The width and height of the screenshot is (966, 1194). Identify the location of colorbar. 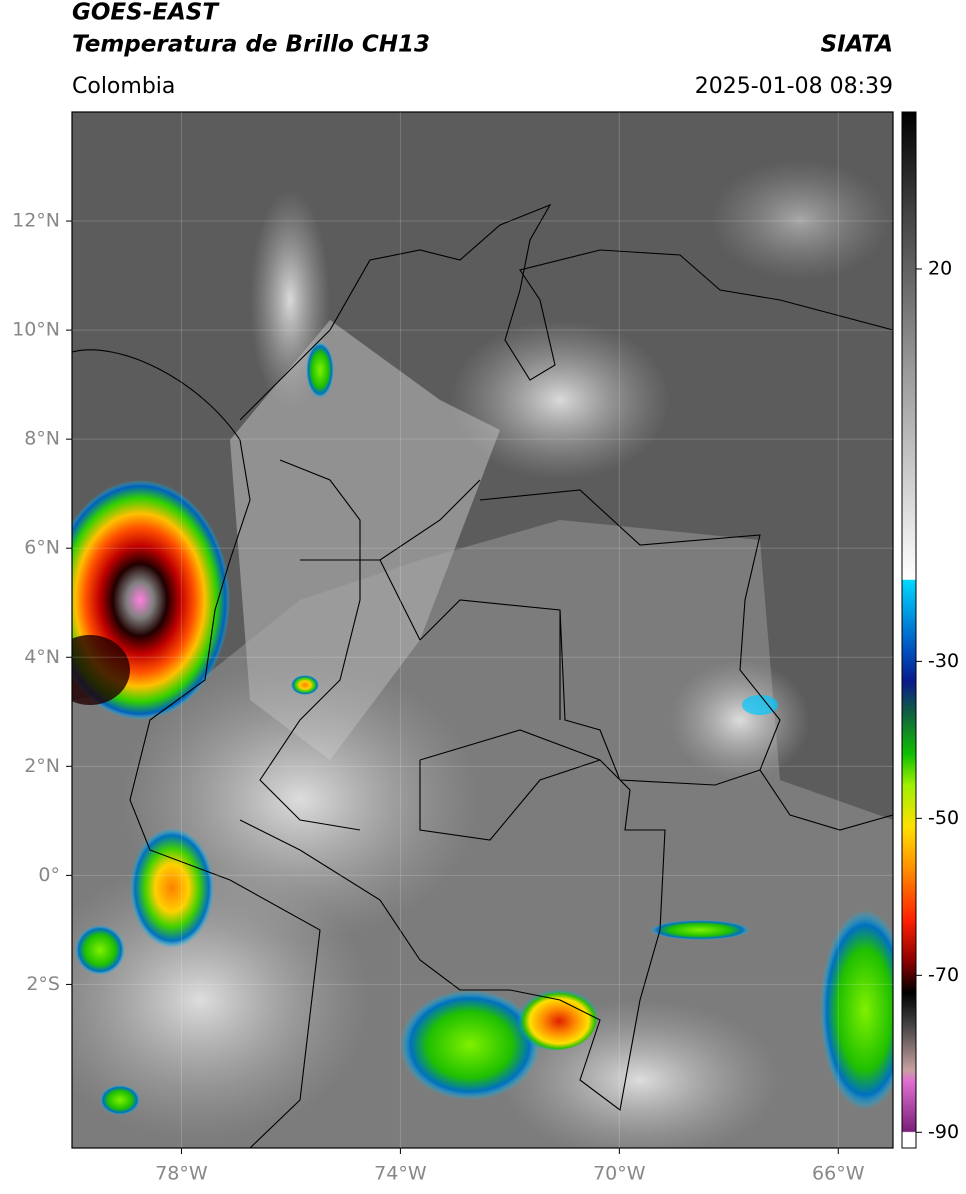
(909, 630).